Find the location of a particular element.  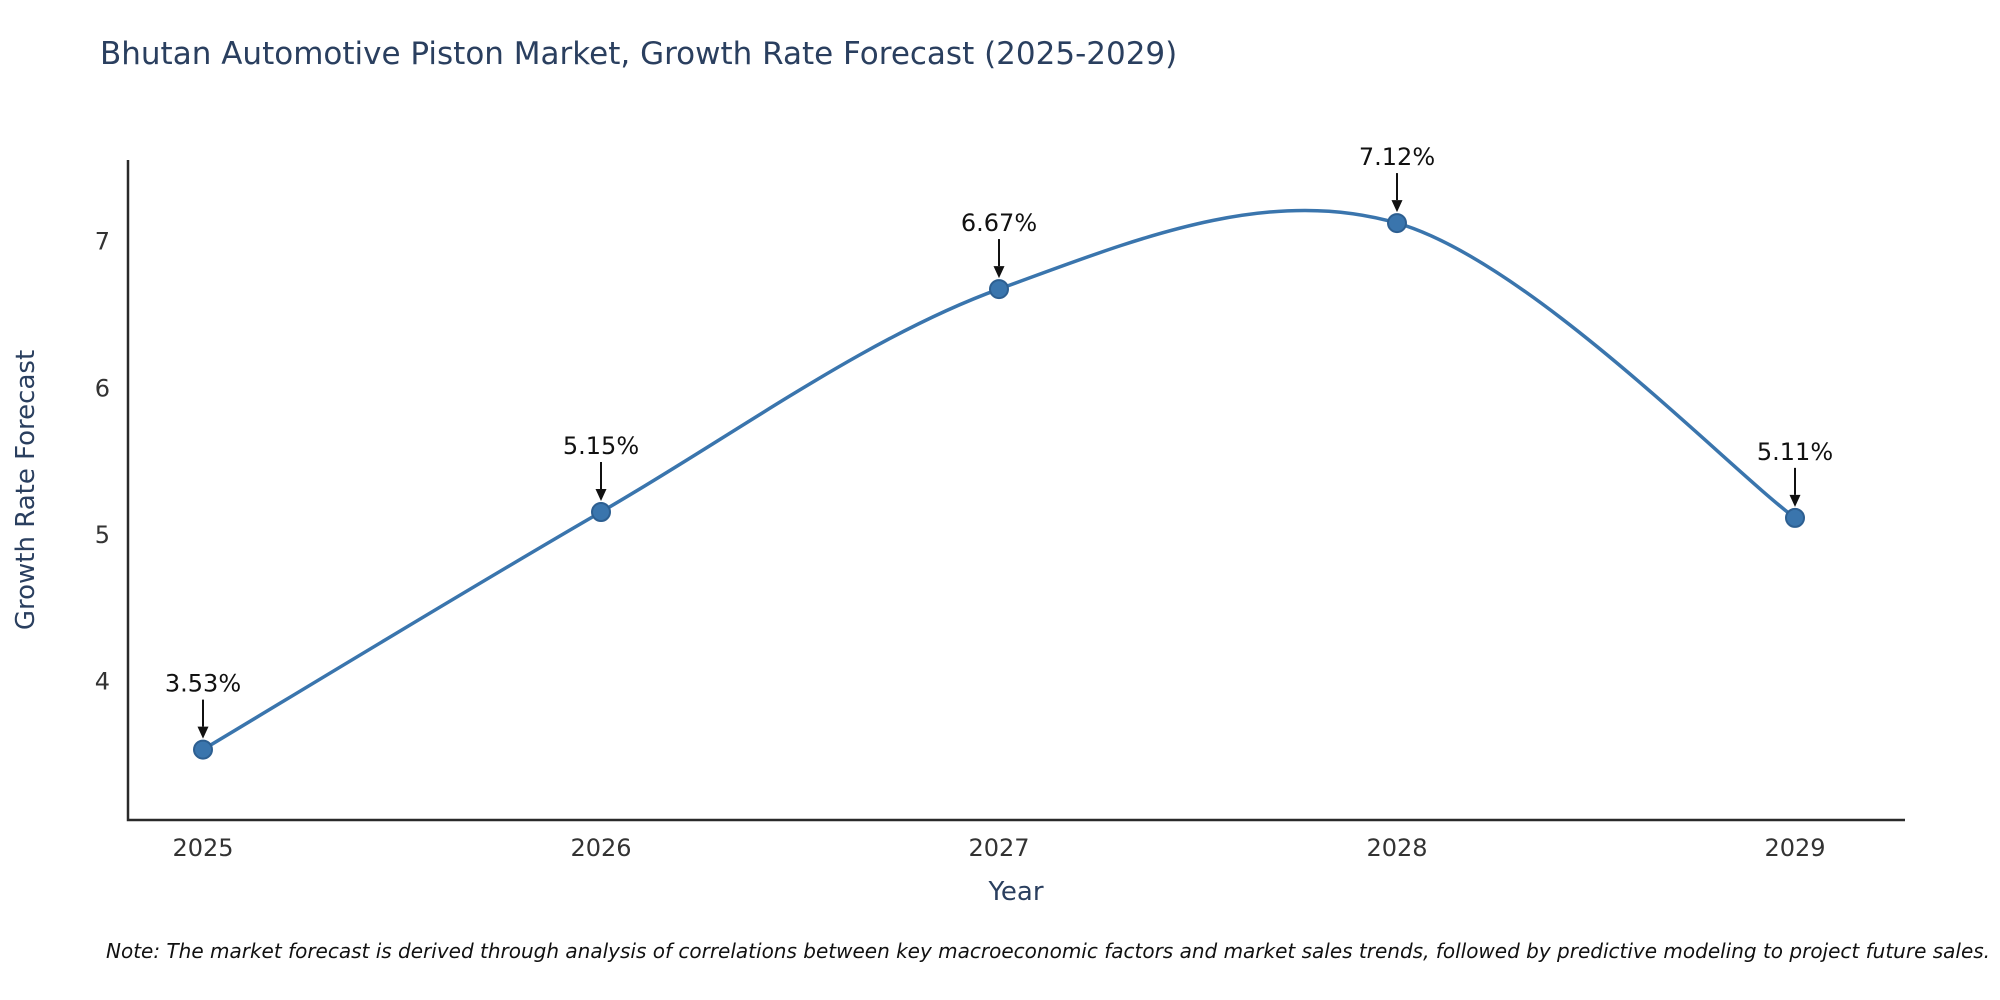

x-tick-label: 2025 is located at coordinates (202, 848).